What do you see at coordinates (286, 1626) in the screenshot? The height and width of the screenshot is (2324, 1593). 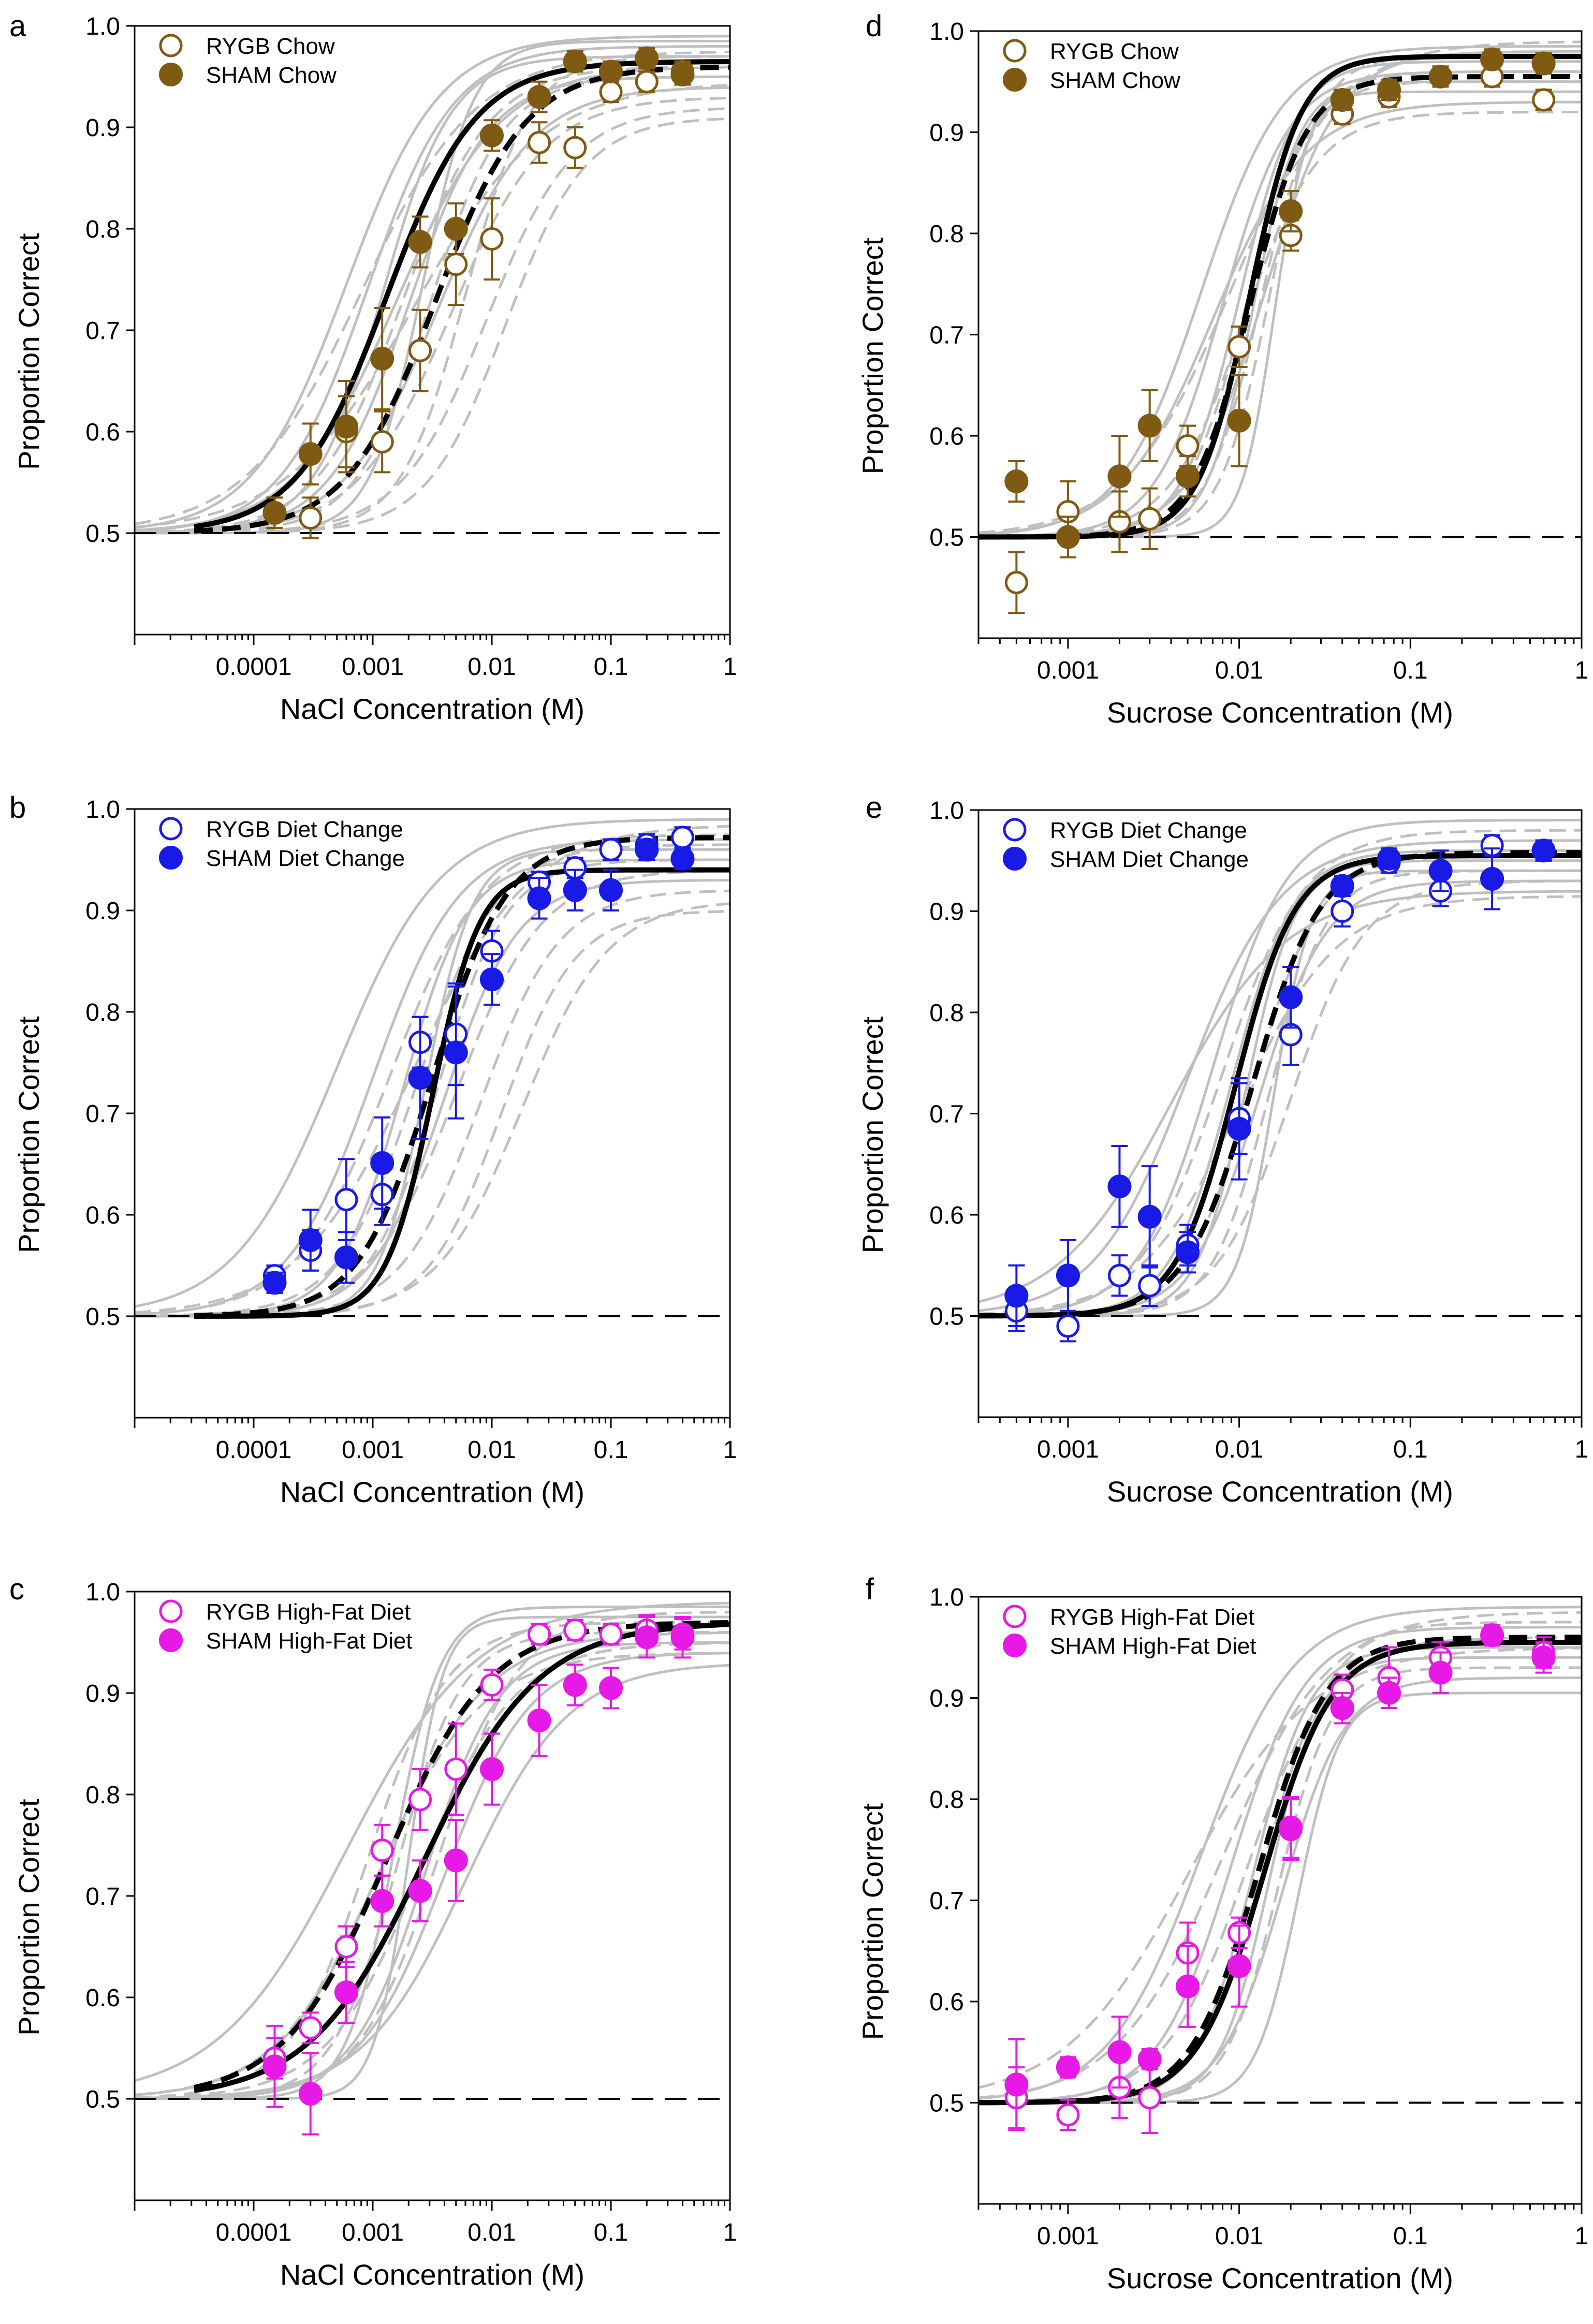 I see `legend: RYGB High-Fat Diet SHAM High-Fat Diet` at bounding box center [286, 1626].